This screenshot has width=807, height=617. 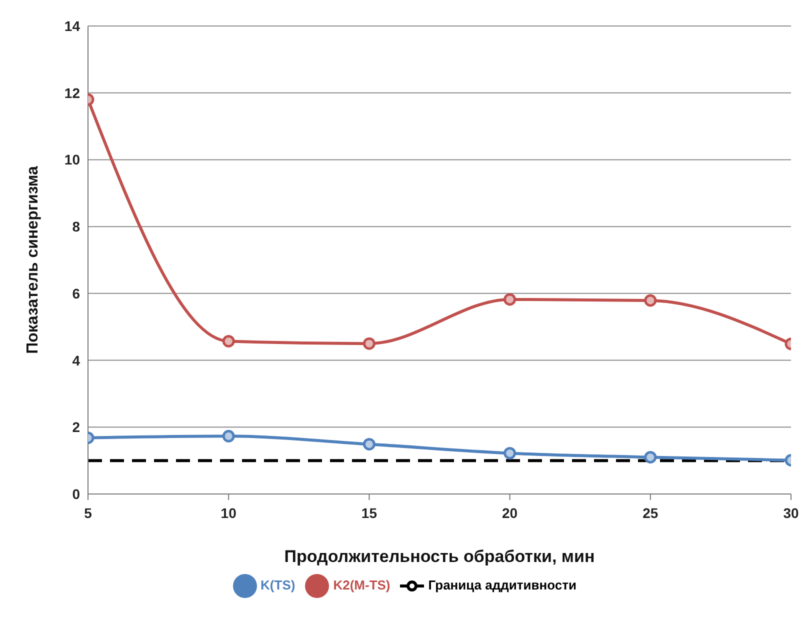 What do you see at coordinates (228, 512) in the screenshot?
I see `x-tick-label: 10` at bounding box center [228, 512].